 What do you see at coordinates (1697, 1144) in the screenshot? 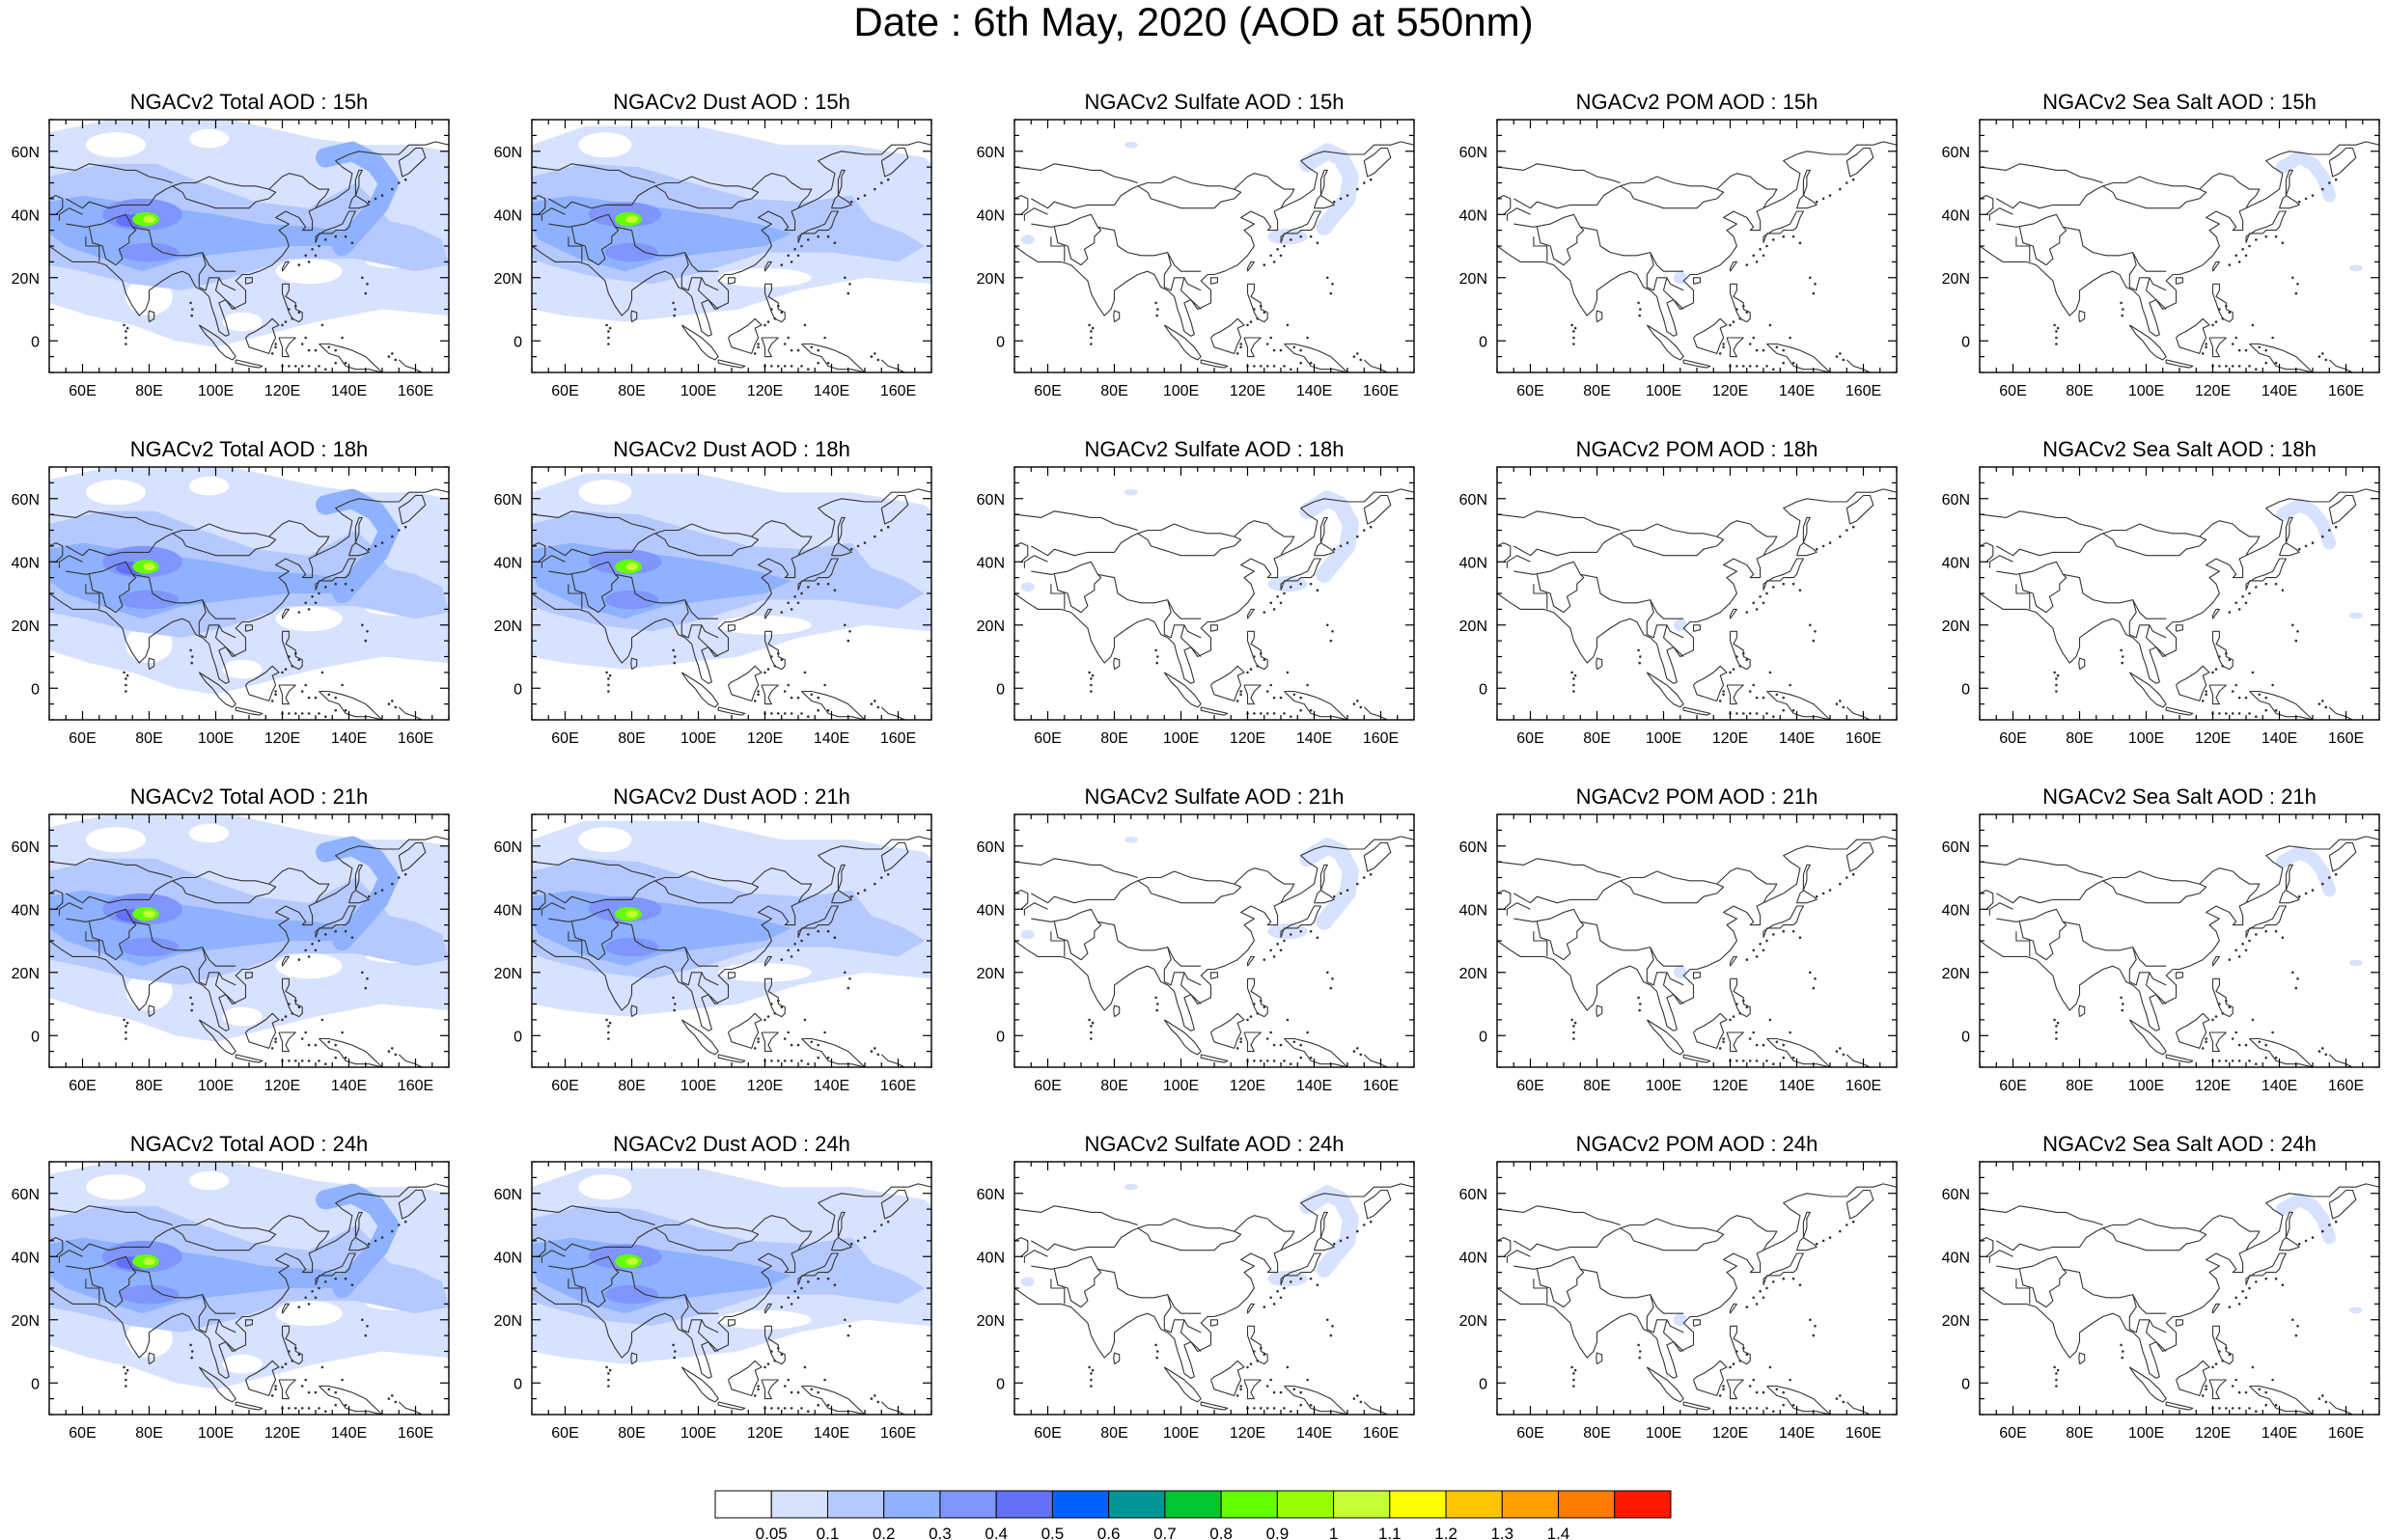
I see `panel-title: NGACv2 POM AOD : 24h` at bounding box center [1697, 1144].